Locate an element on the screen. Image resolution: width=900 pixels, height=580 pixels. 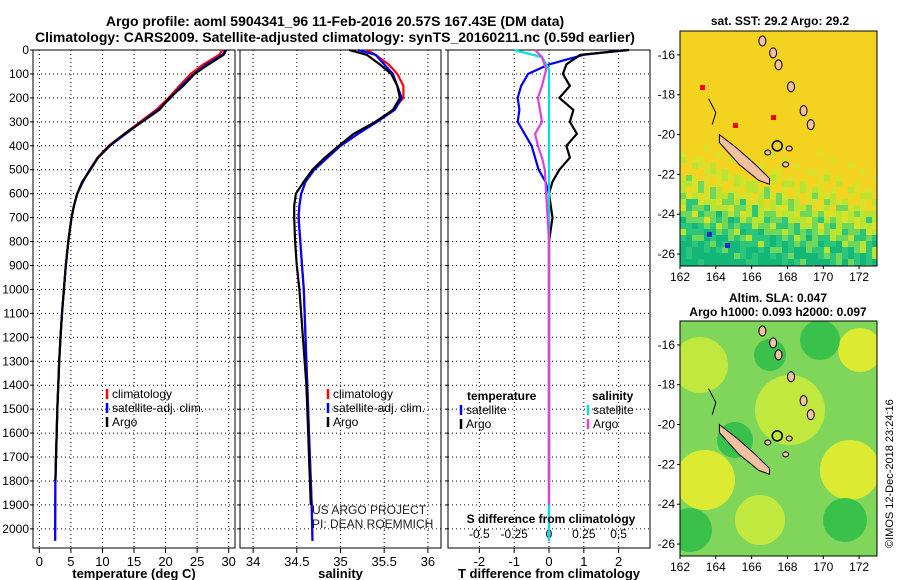
map-lat-label: -22 is located at coordinates (667, 174).